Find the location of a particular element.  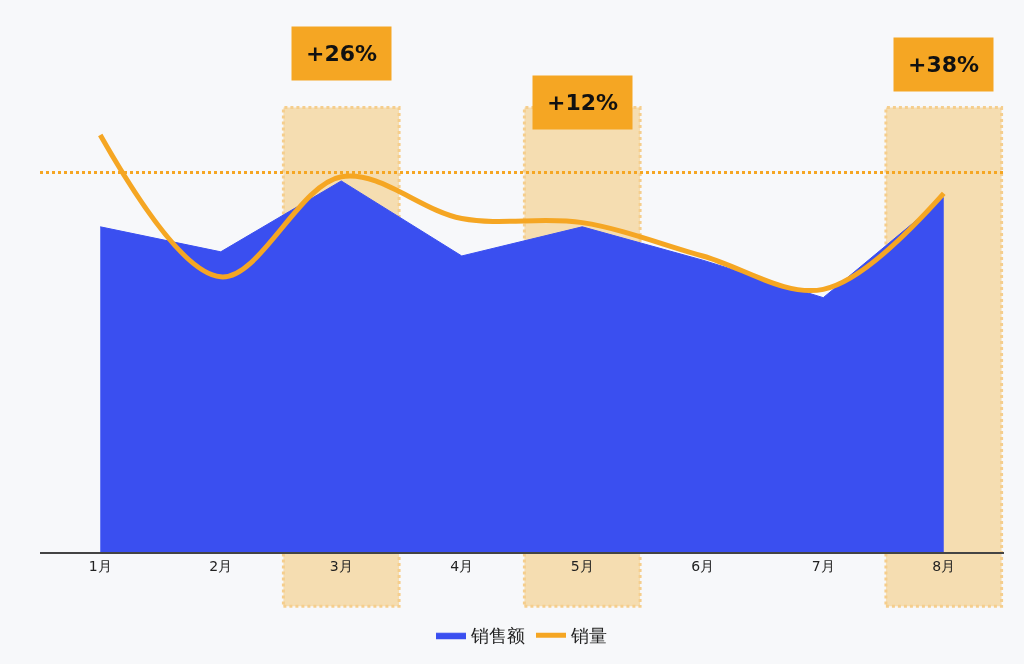

legend-label: 销售额 is located at coordinates (497, 636).